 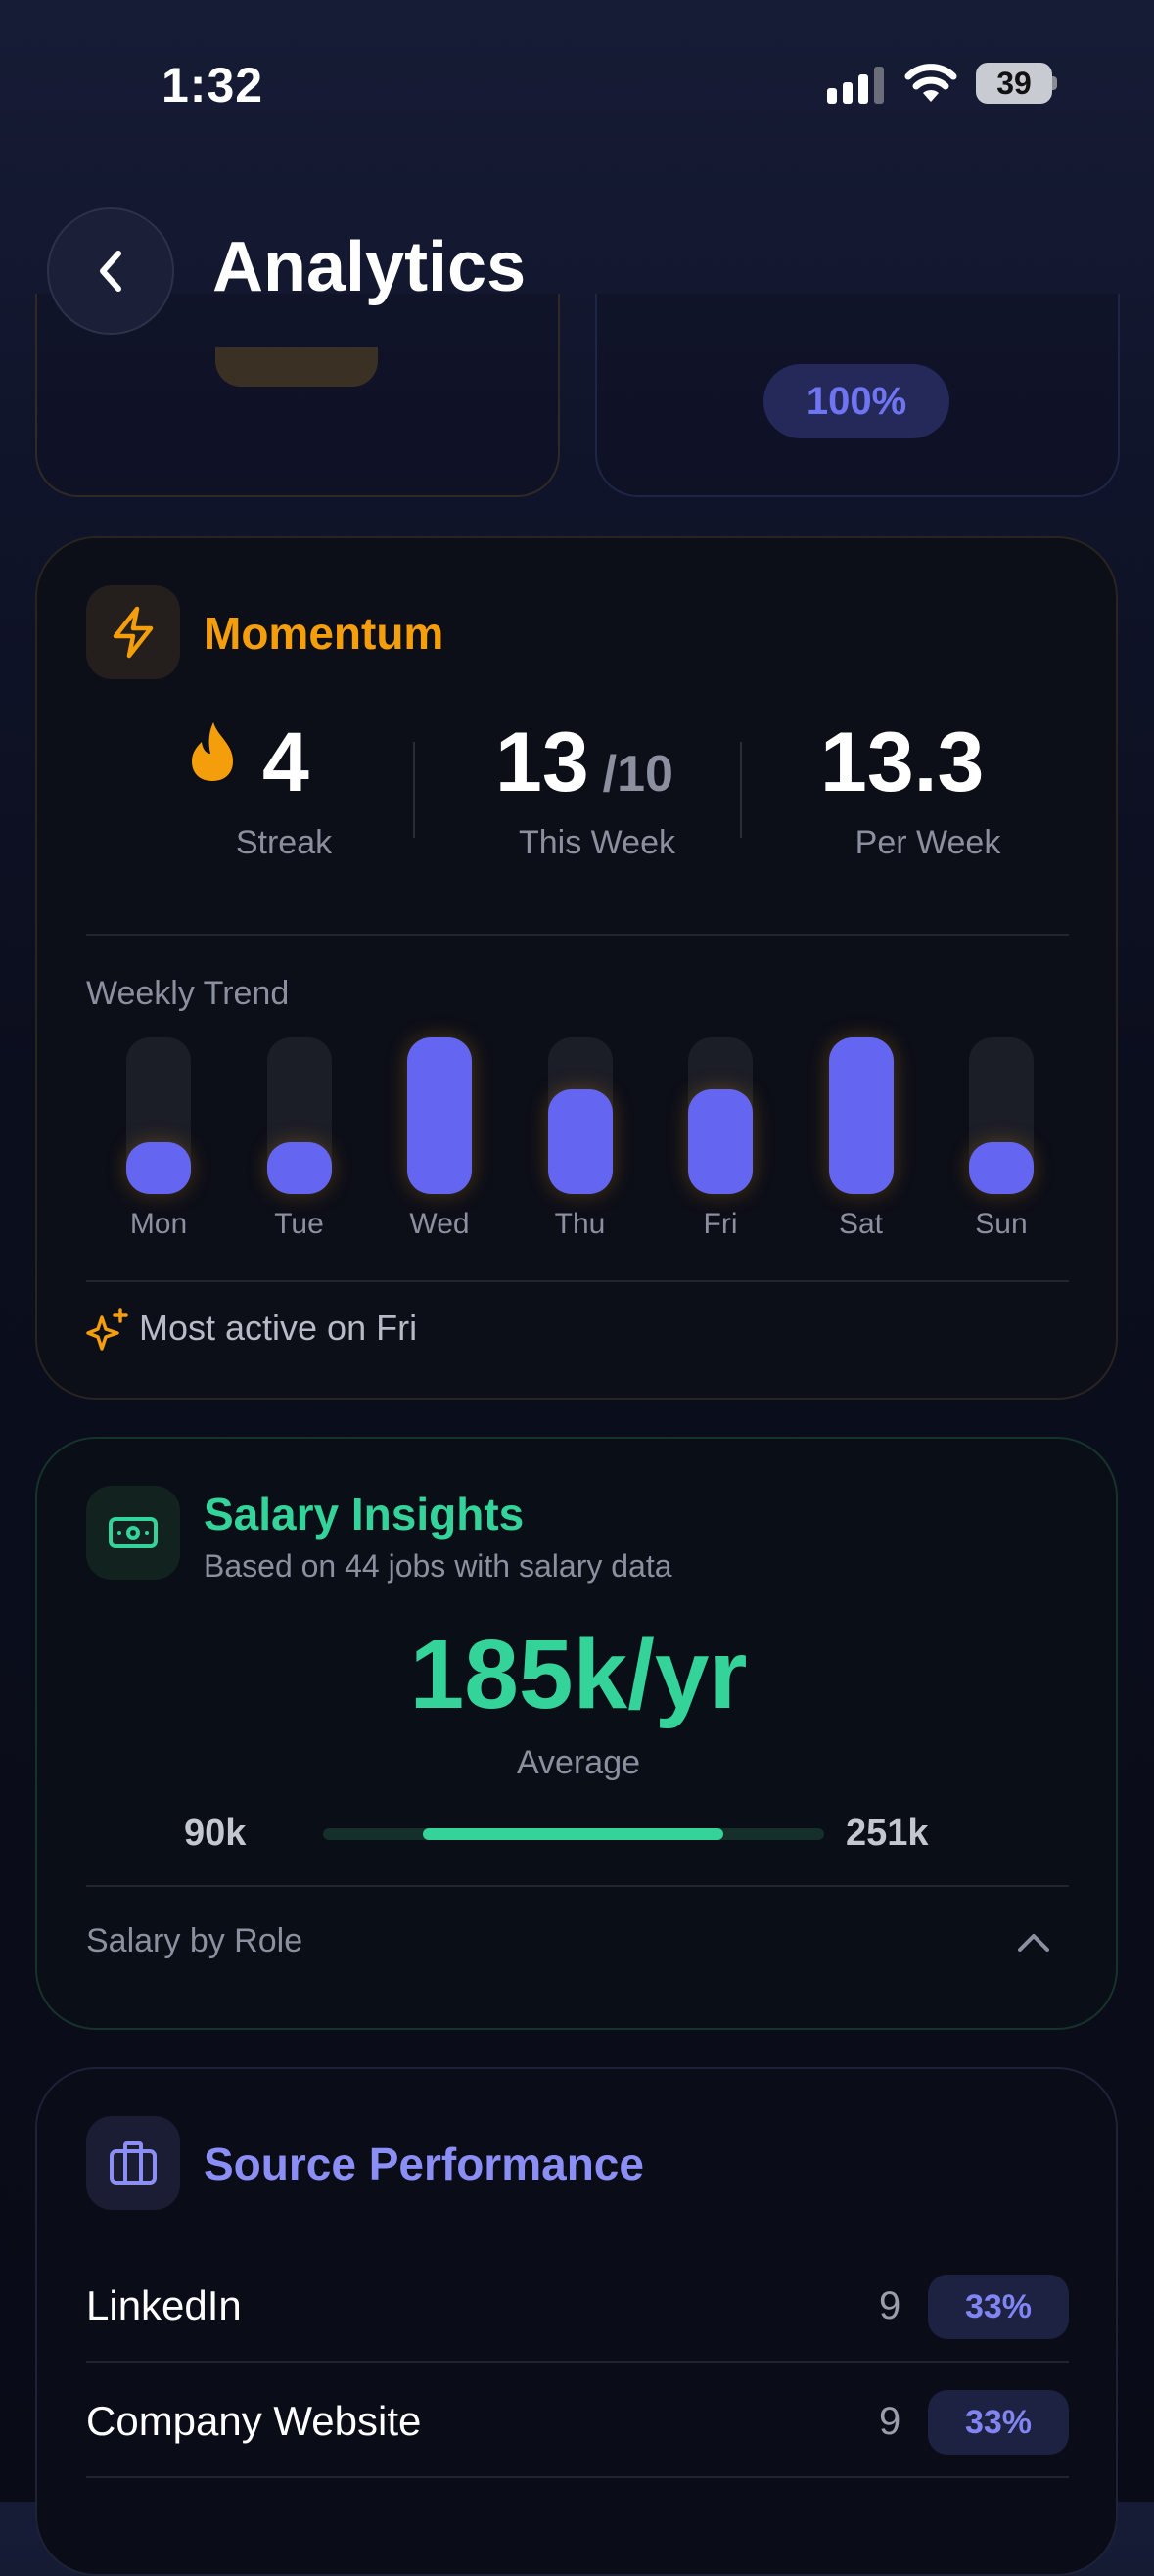 What do you see at coordinates (578, 1762) in the screenshot?
I see `salary-average-label: Average` at bounding box center [578, 1762].